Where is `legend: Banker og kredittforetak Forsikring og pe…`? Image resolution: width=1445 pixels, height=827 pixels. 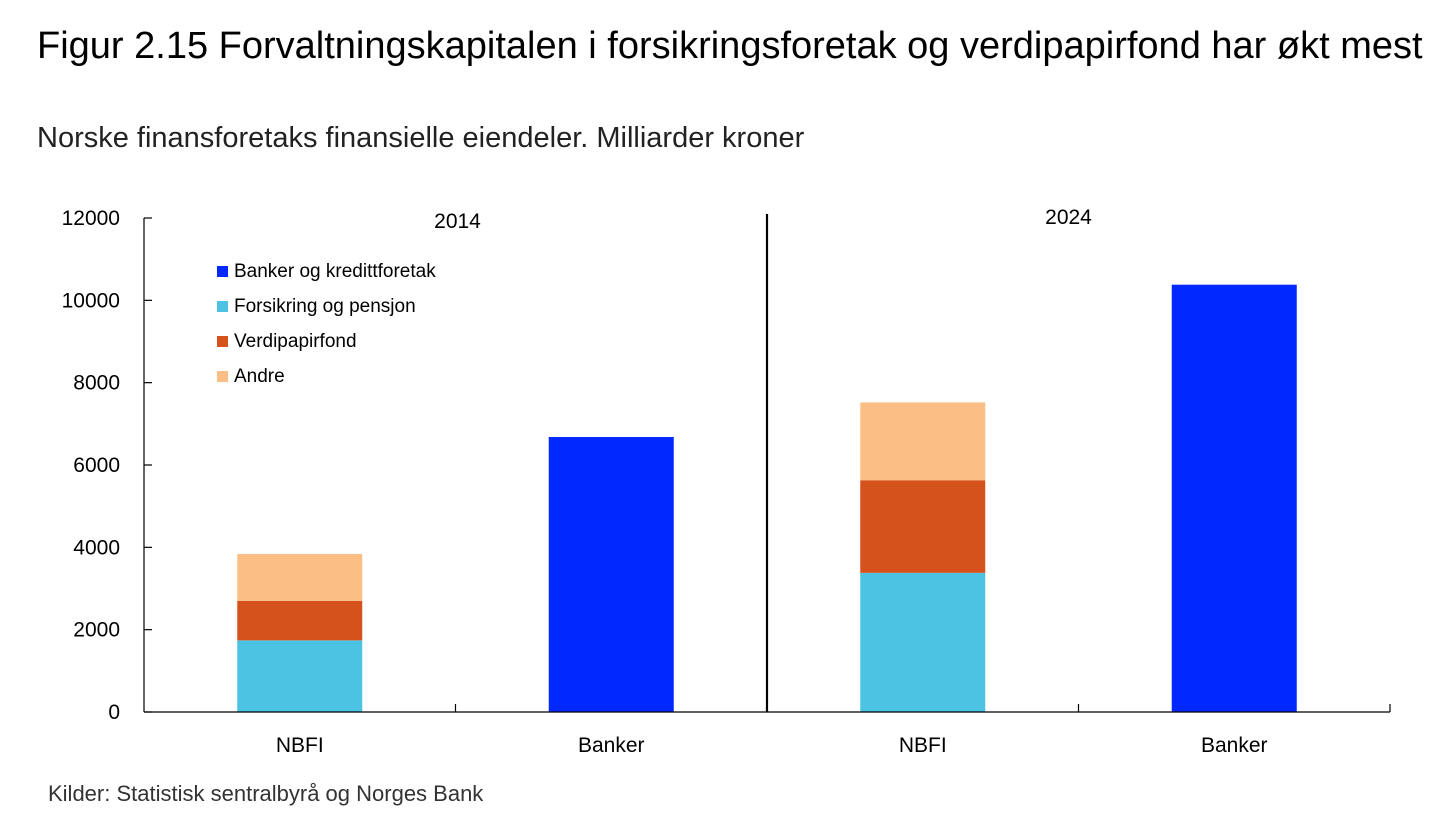 legend: Banker og kredittforetak Forsikring og pe… is located at coordinates (326, 324).